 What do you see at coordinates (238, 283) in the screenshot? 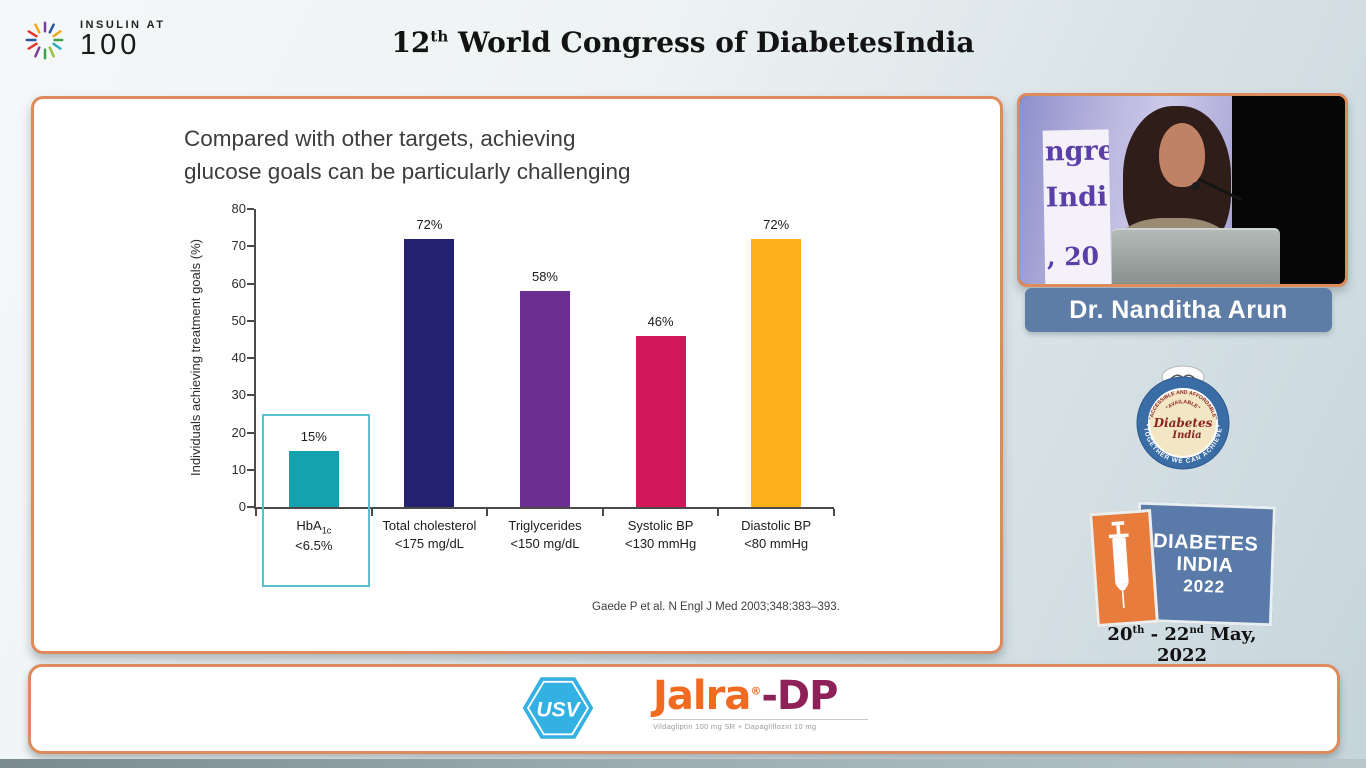
I see `y-tick-label: 60` at bounding box center [238, 283].